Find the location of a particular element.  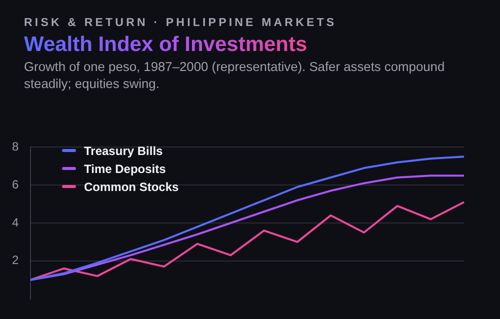

y-tick-label: 2 is located at coordinates (15, 260).